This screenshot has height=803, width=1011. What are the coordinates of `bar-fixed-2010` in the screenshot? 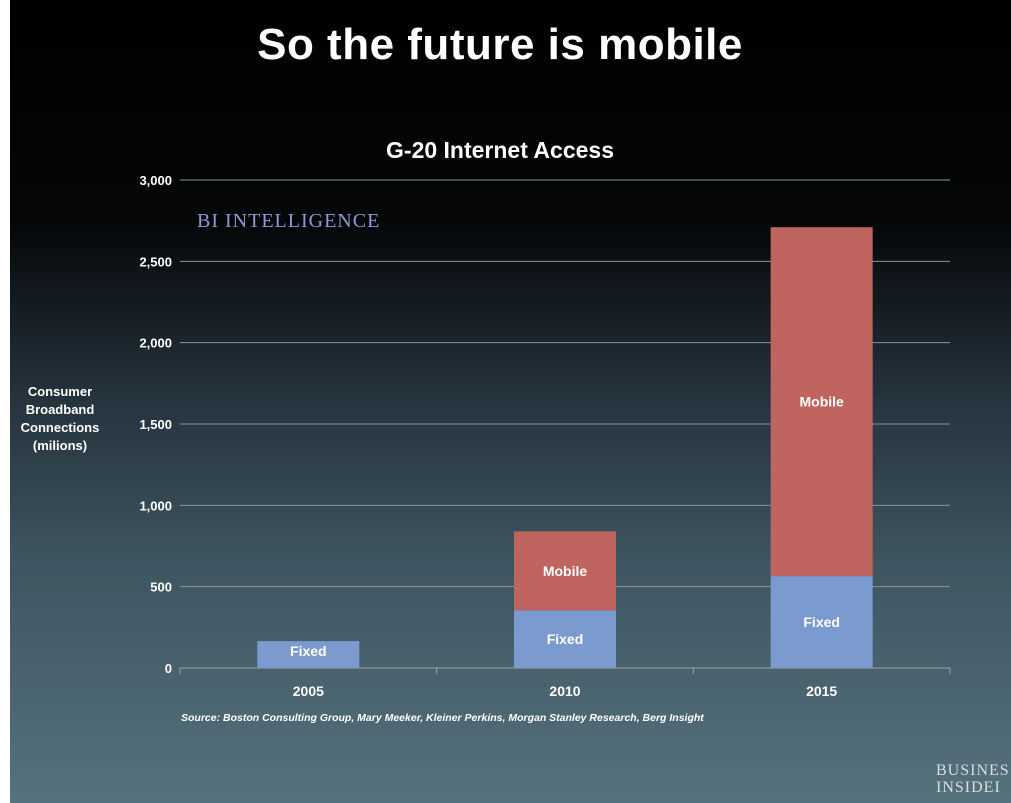 It's located at (565, 639).